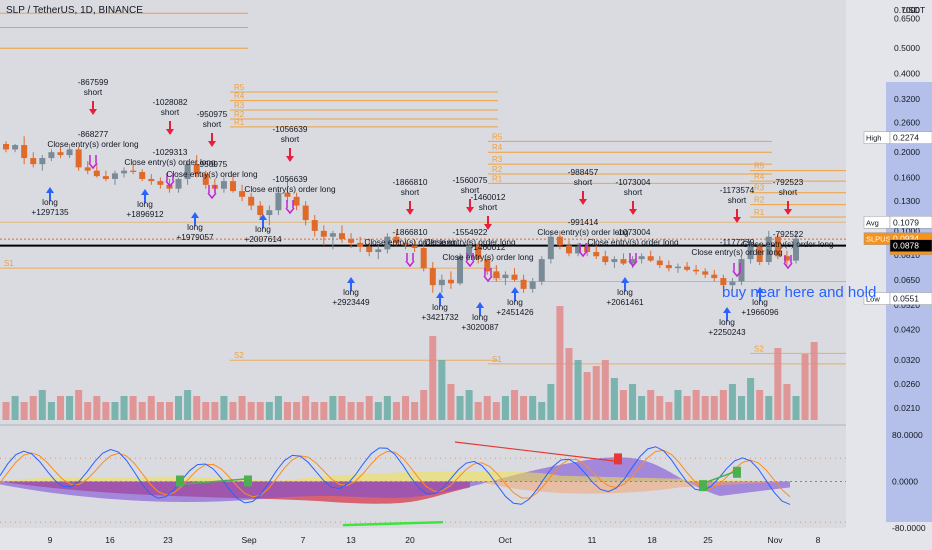  Describe the element at coordinates (423, 539) in the screenshot. I see `time-axis-panel` at that location.